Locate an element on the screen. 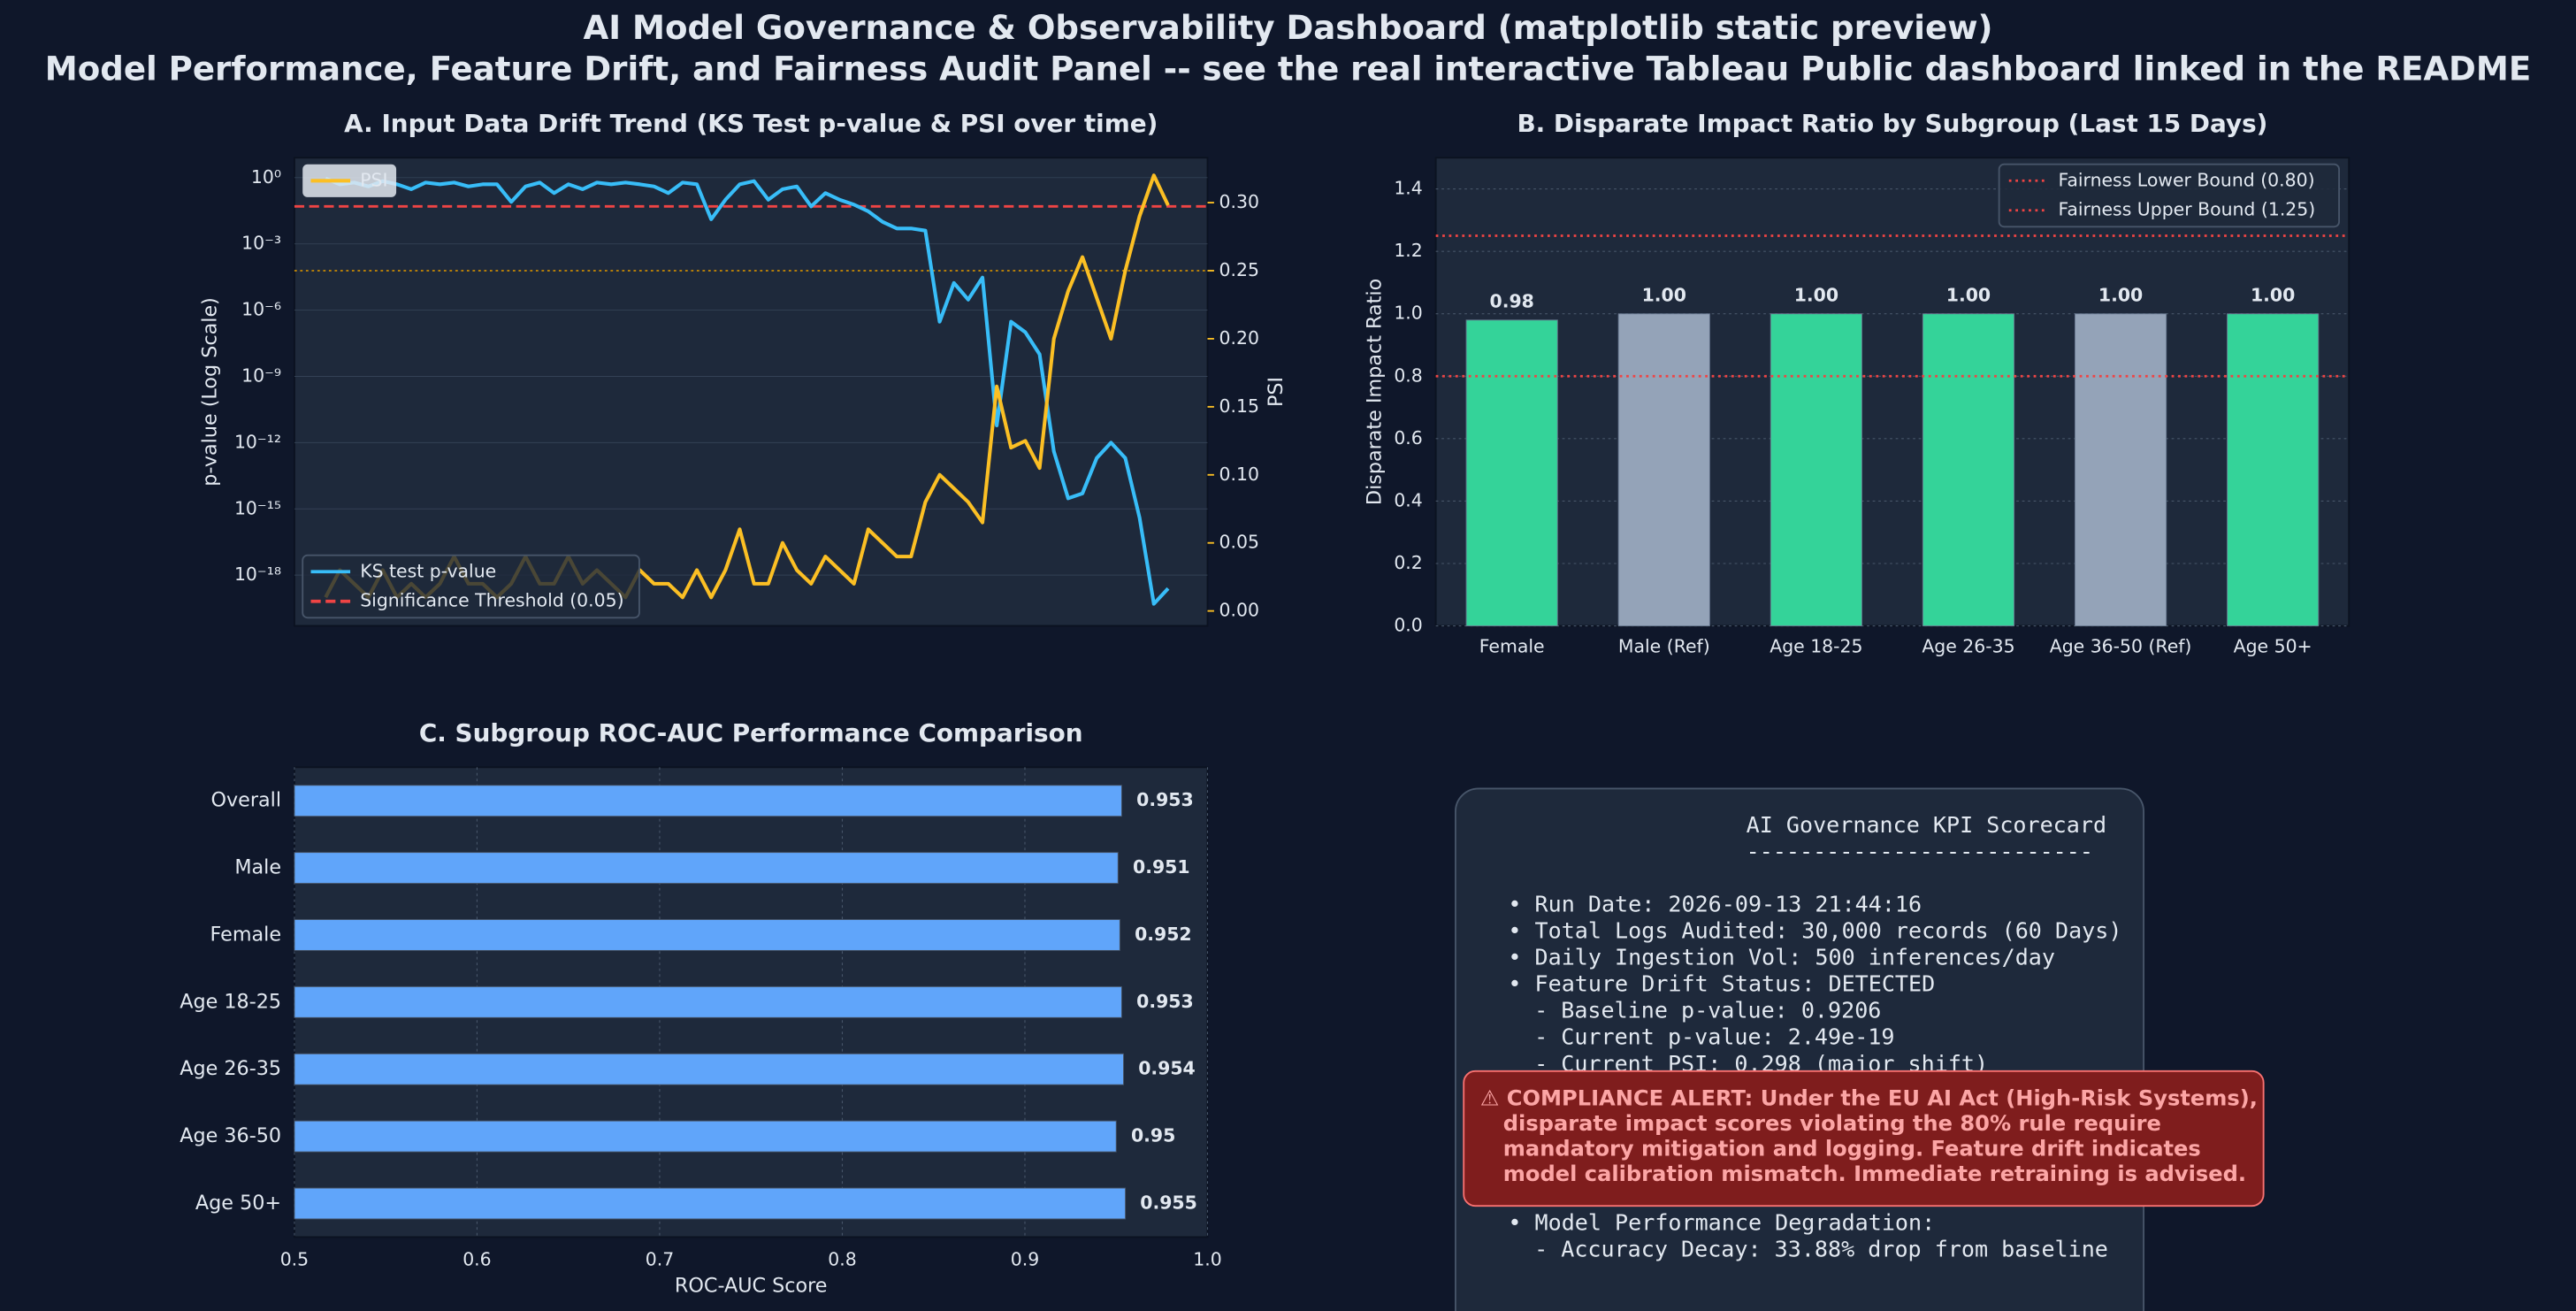 This screenshot has width=2576, height=1311. x-tick-label: Age 18-25 is located at coordinates (1816, 646).